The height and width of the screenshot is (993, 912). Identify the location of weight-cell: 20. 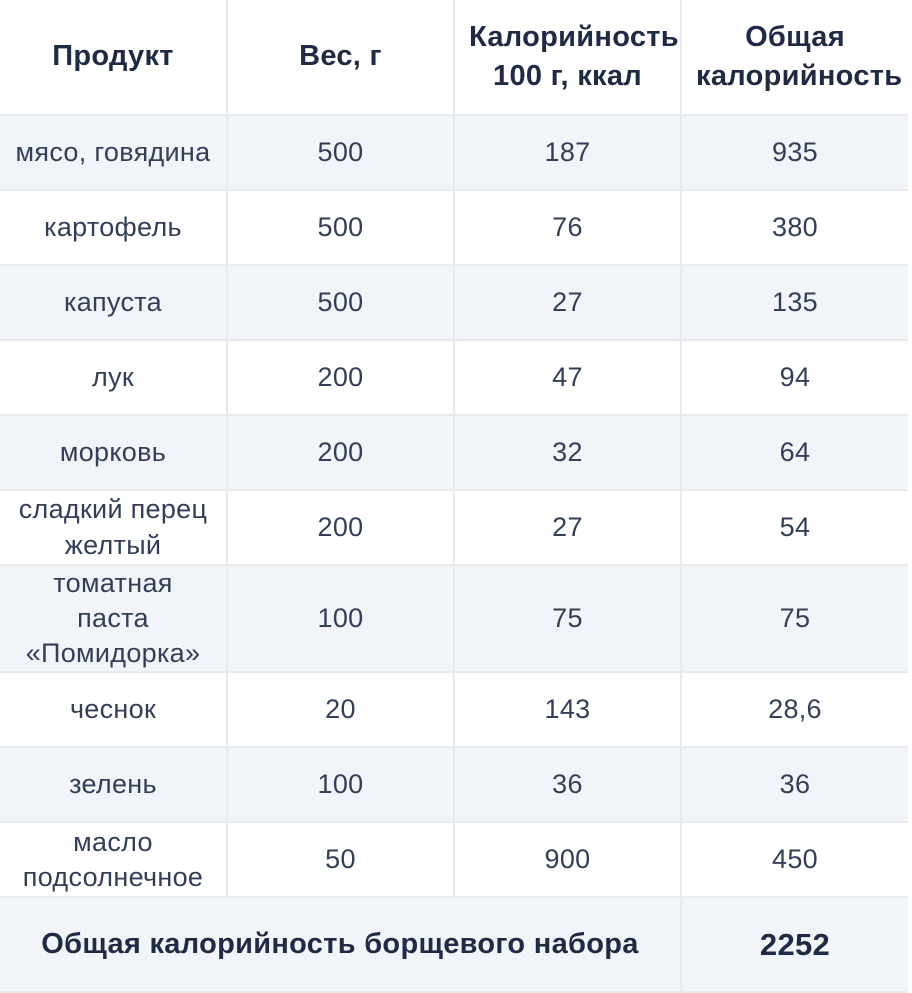
(341, 710).